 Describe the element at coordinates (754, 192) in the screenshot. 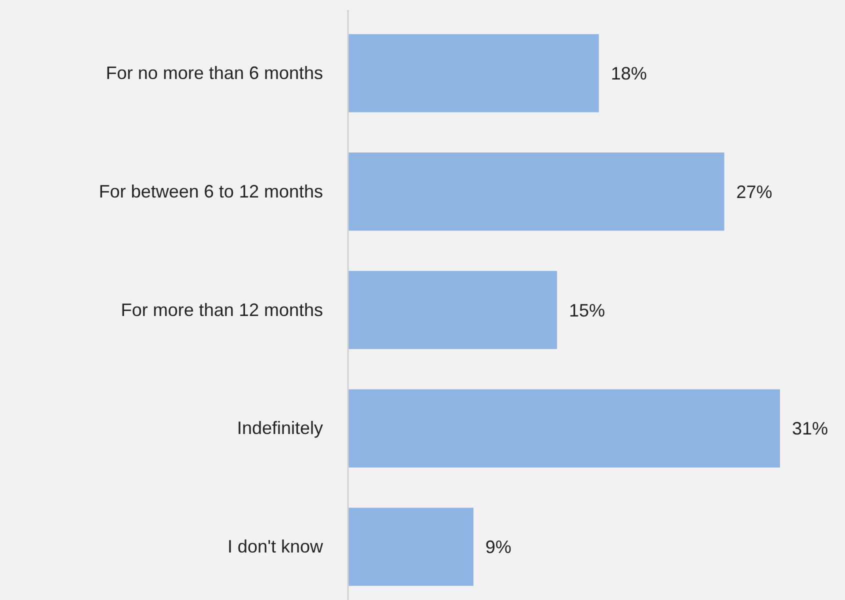

I see `data-label: 27%` at that location.